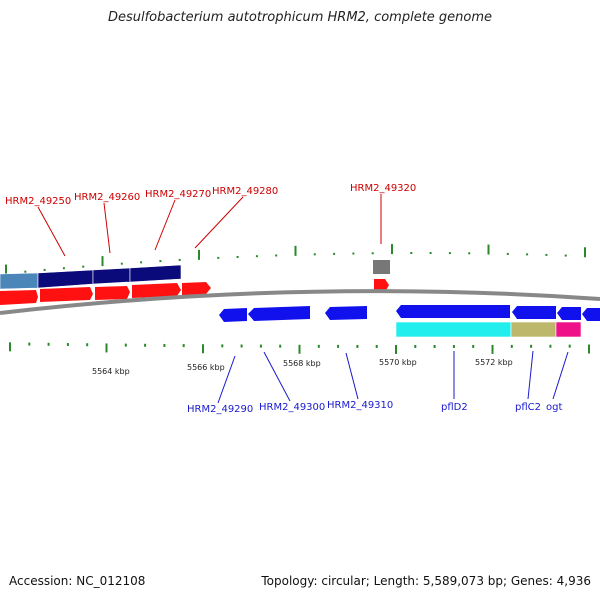 This screenshot has height=600, width=600. I want to click on leader-lines-forward, so click(209, 225).